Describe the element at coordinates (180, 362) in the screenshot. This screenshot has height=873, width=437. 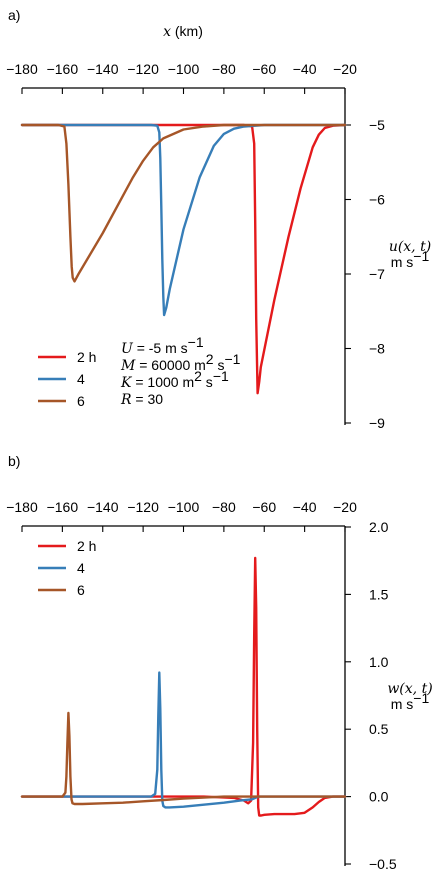
I see `parameter-text: M = 60000 m2 s−1` at that location.